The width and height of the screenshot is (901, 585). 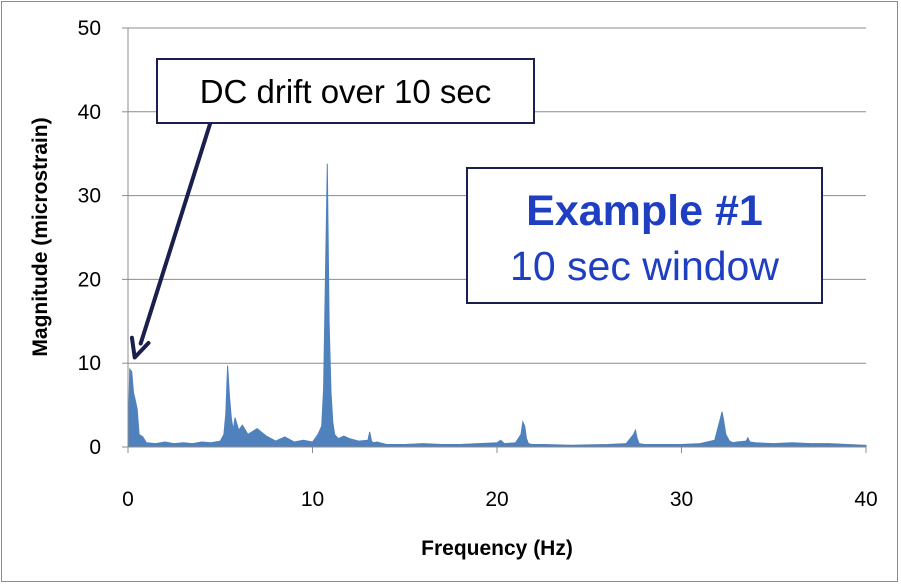 I want to click on x-tick-label-40: 40, so click(x=865, y=499).